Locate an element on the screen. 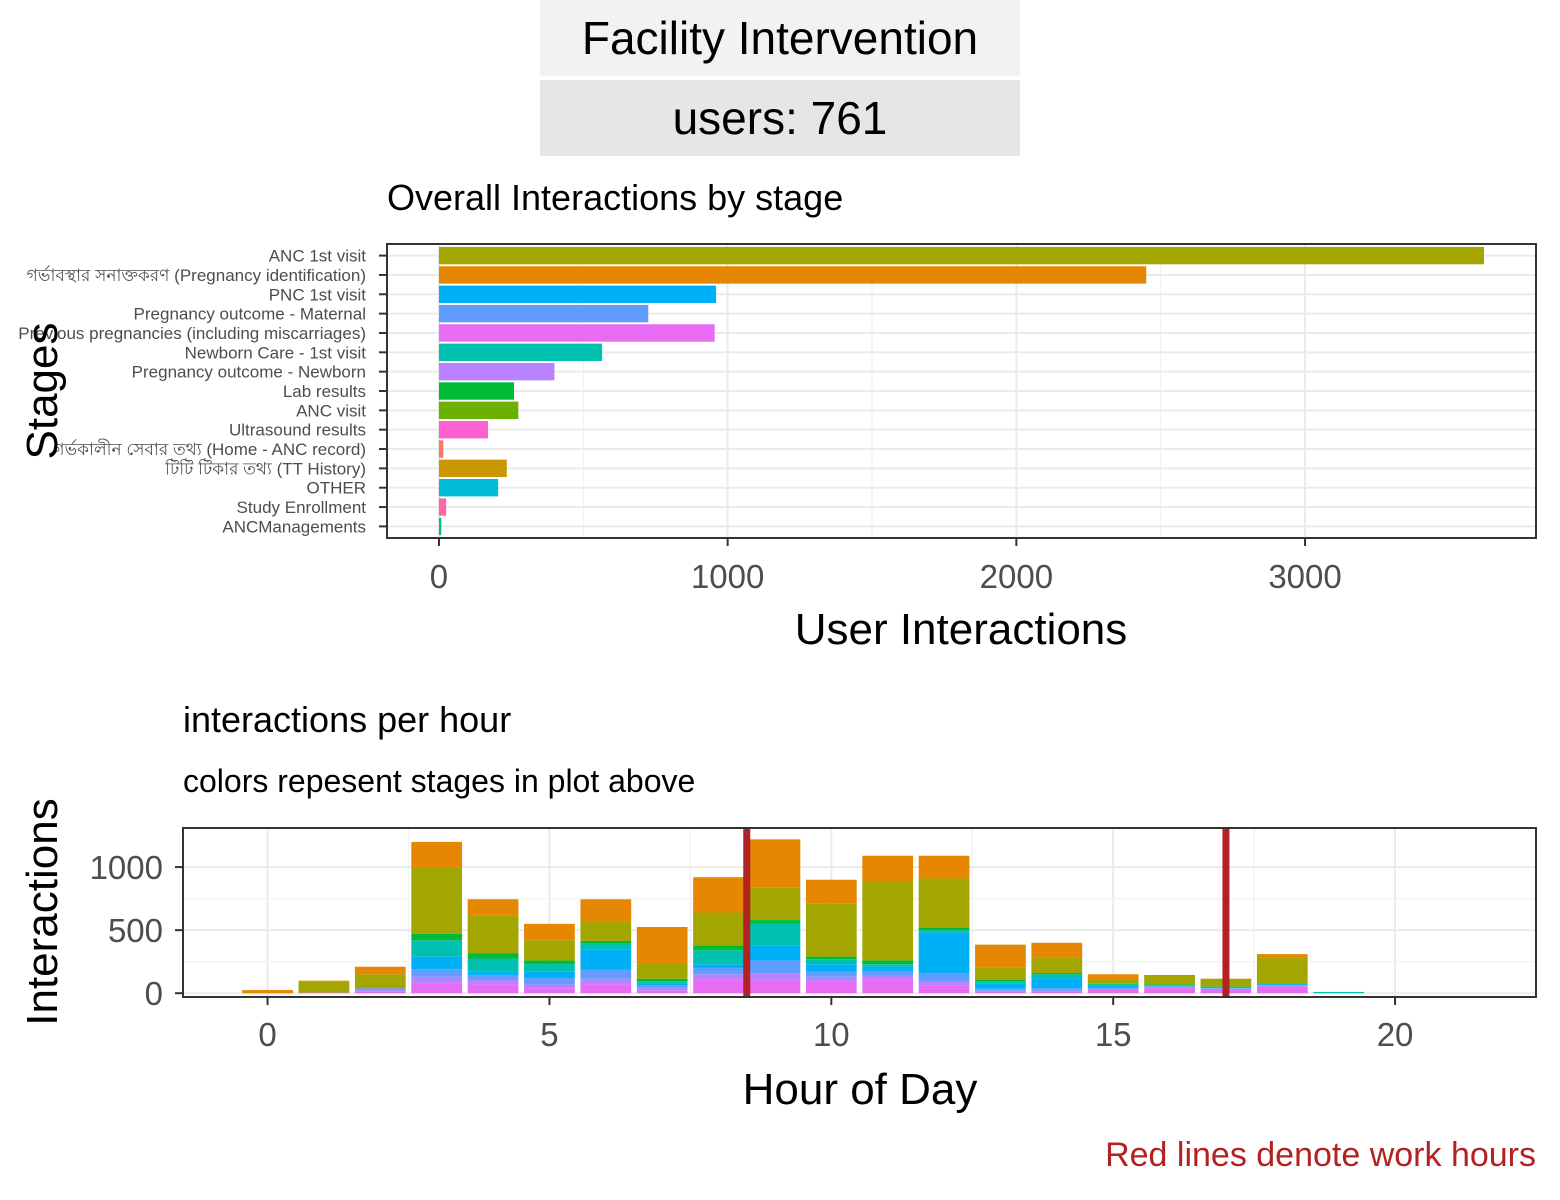 The image size is (1560, 1200). chart-title: Overall Interactions by stage is located at coordinates (615, 197).